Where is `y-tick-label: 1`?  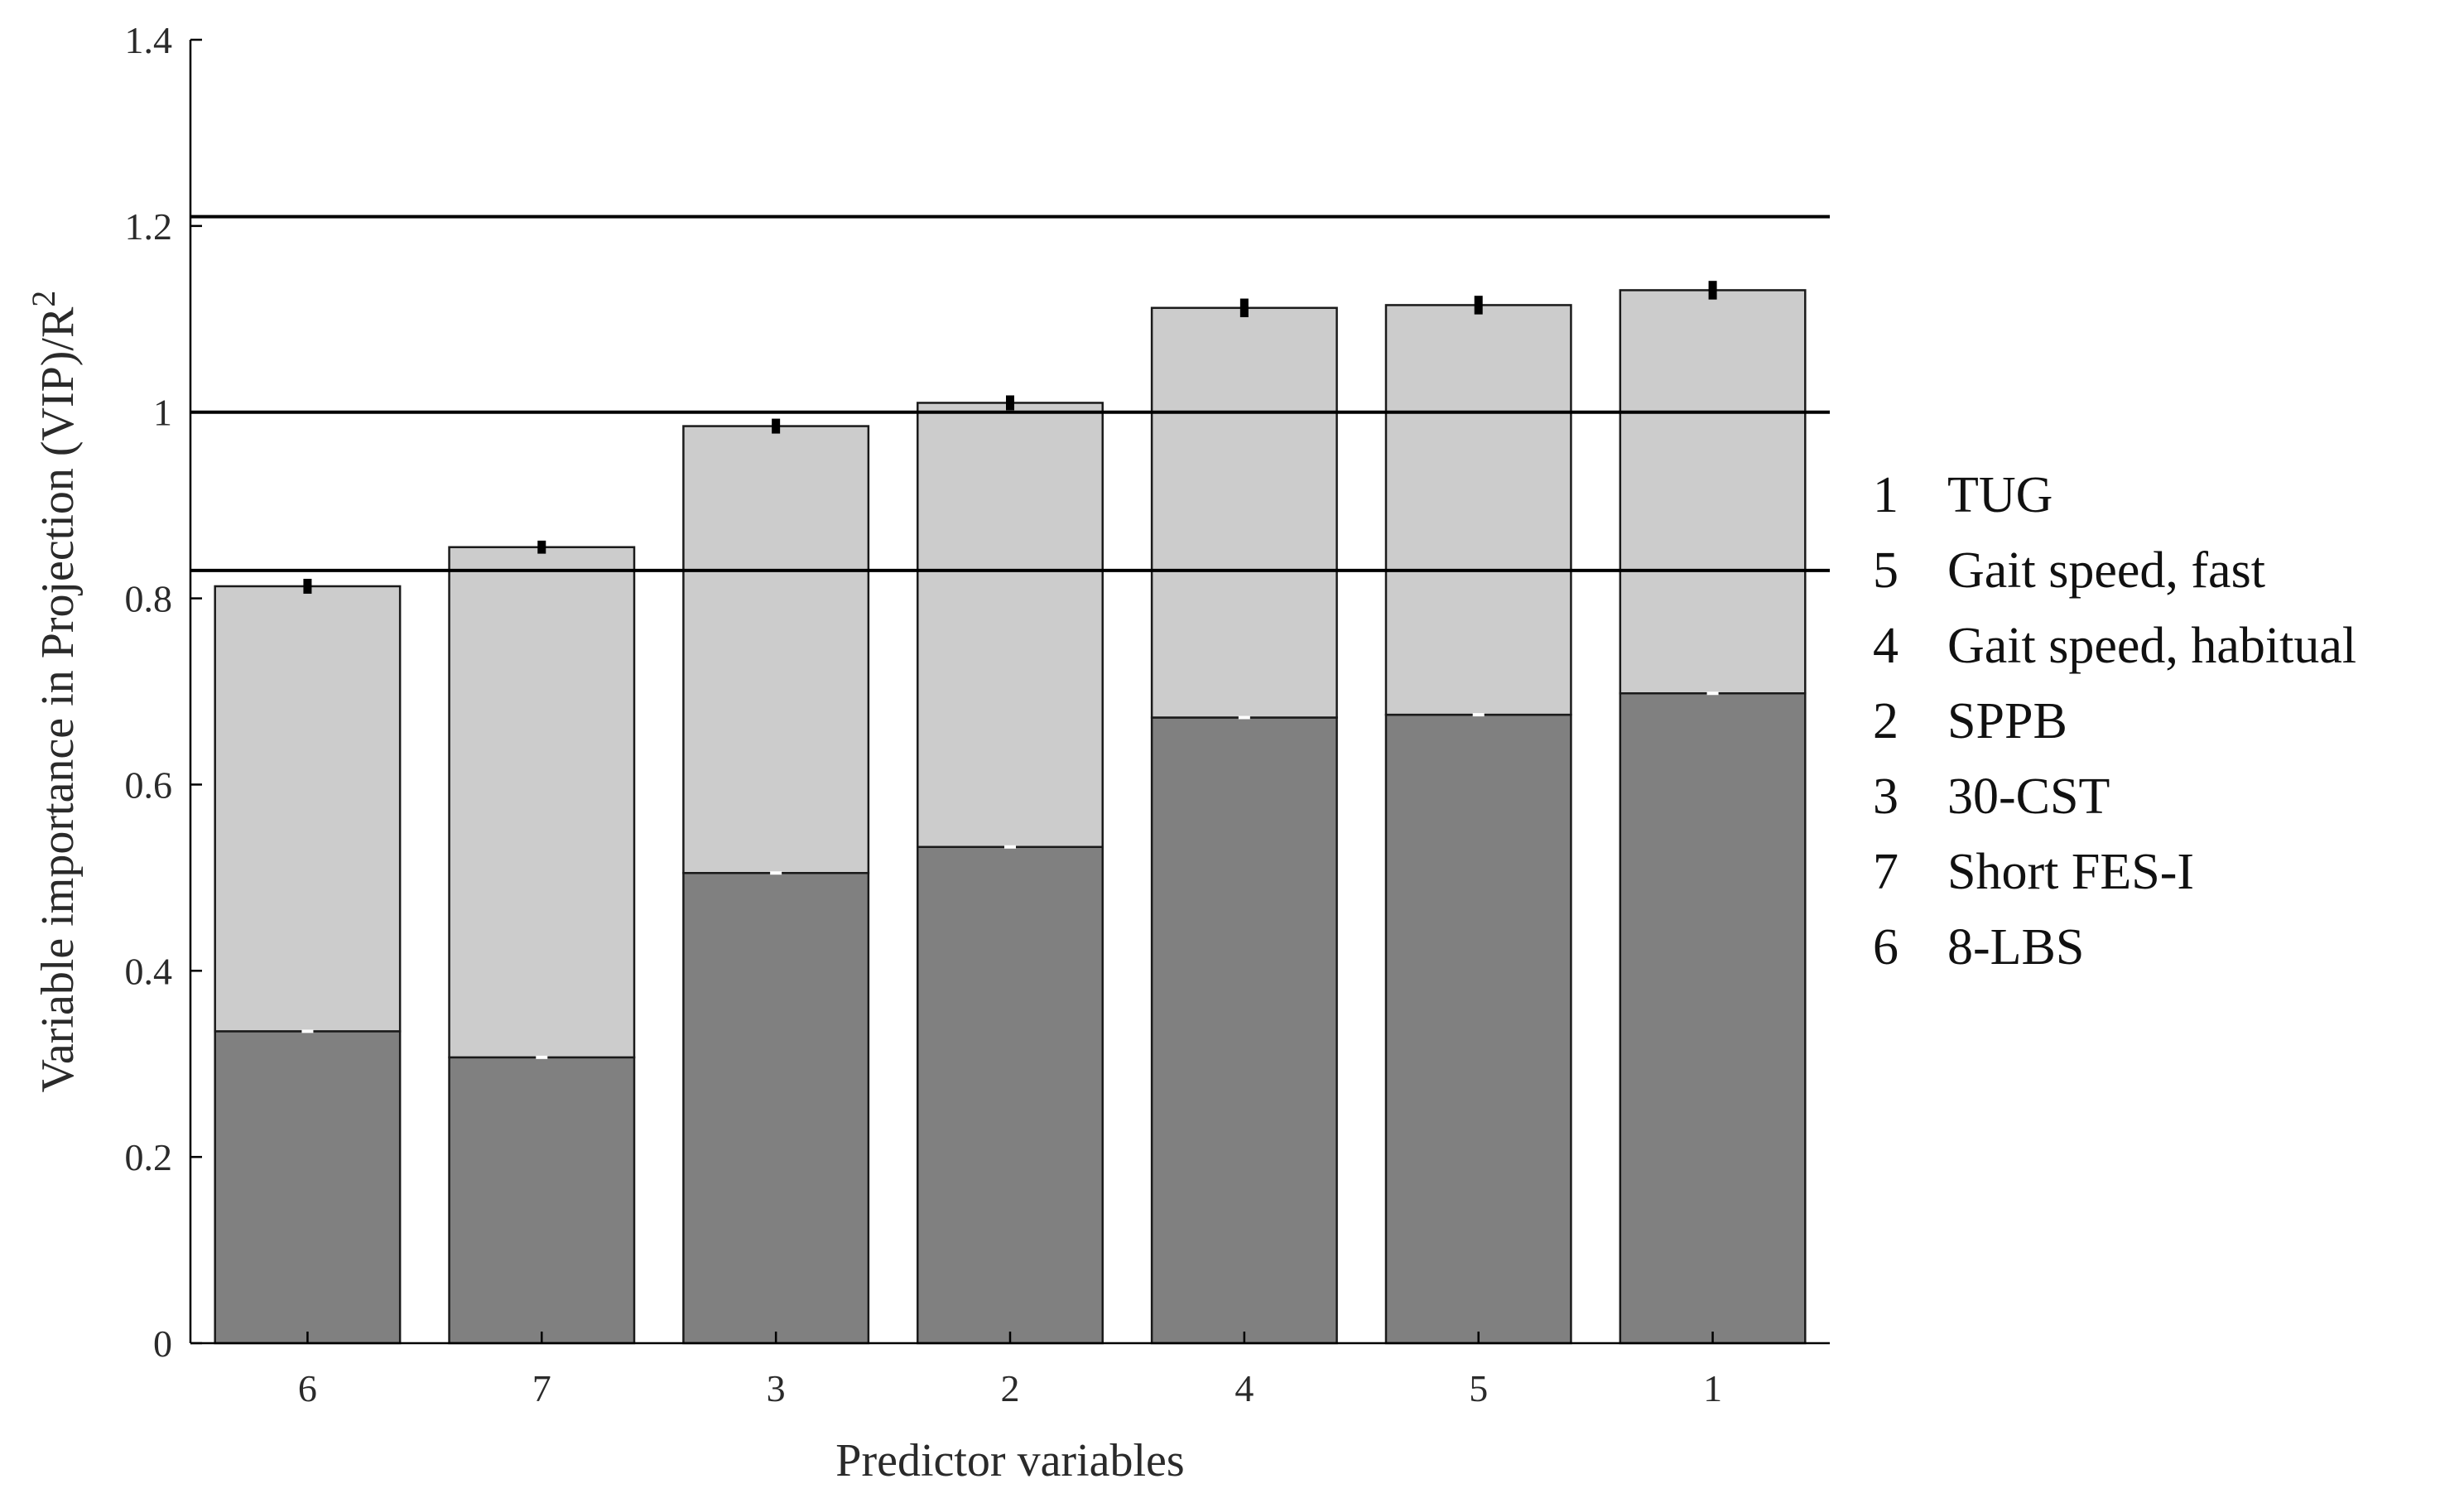
y-tick-label: 1 is located at coordinates (162, 413).